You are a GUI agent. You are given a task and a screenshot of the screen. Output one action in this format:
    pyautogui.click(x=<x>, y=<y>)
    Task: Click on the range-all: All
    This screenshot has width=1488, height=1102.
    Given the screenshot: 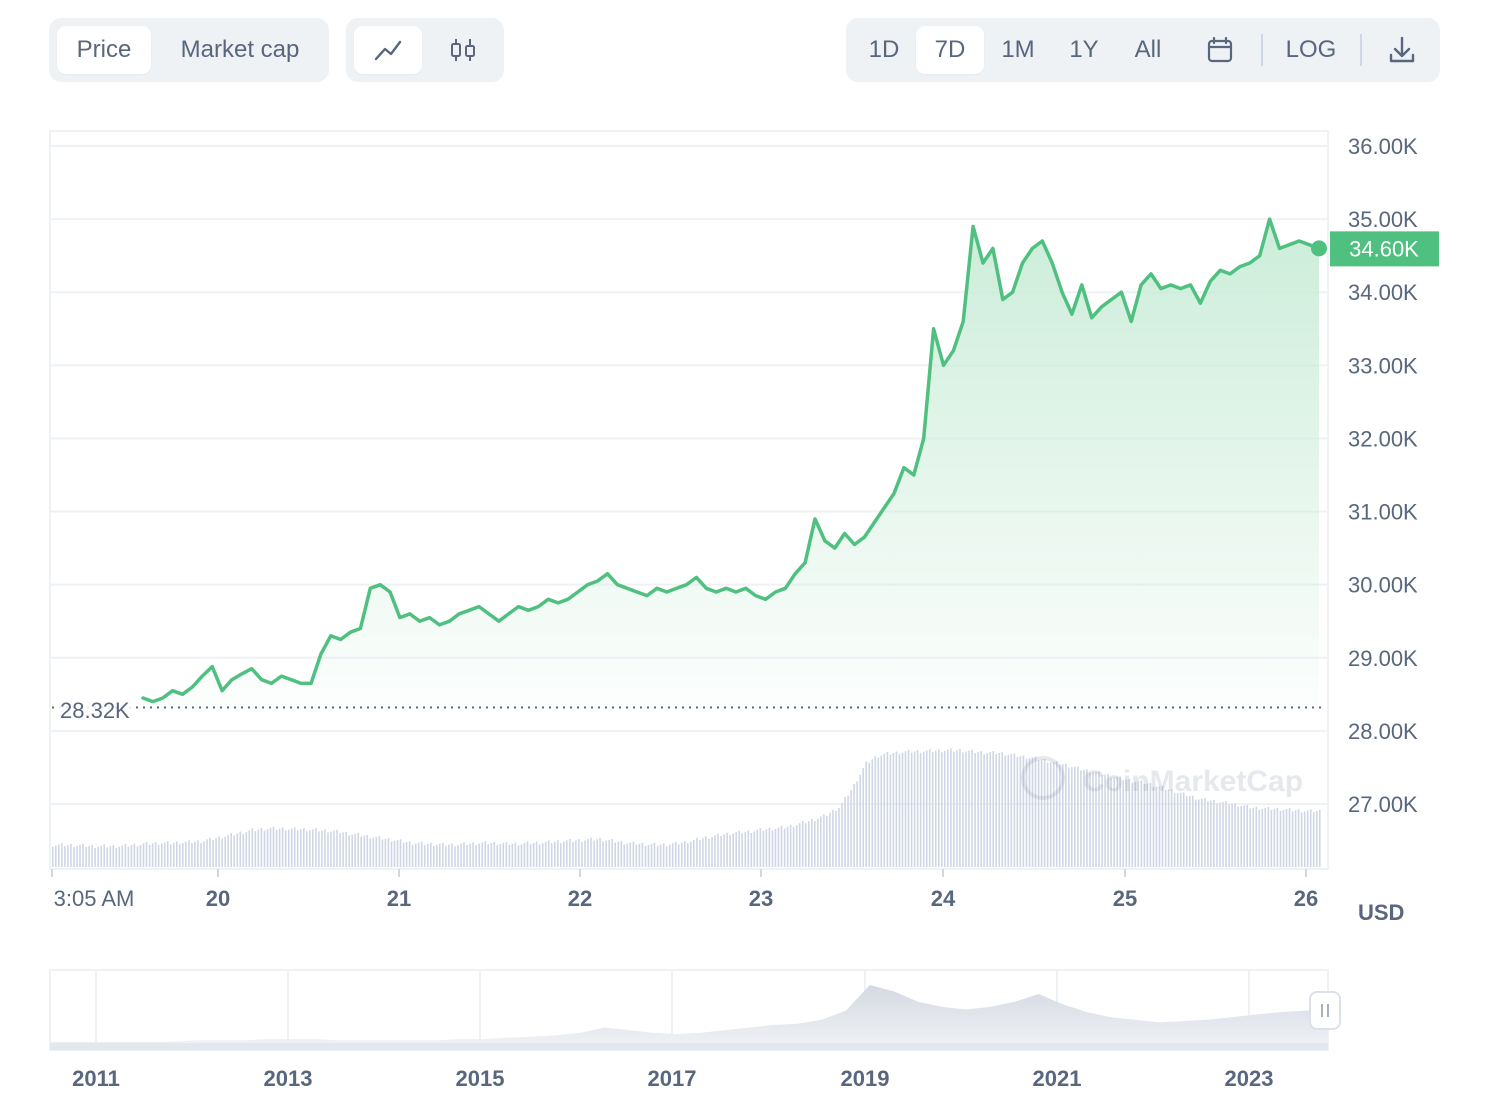 What is the action you would take?
    pyautogui.click(x=1148, y=49)
    